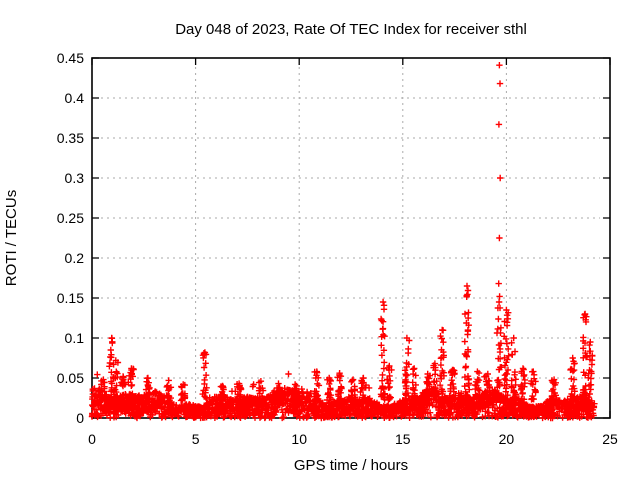  Describe the element at coordinates (75, 178) in the screenshot. I see `y-tick-label: 0.3` at that location.